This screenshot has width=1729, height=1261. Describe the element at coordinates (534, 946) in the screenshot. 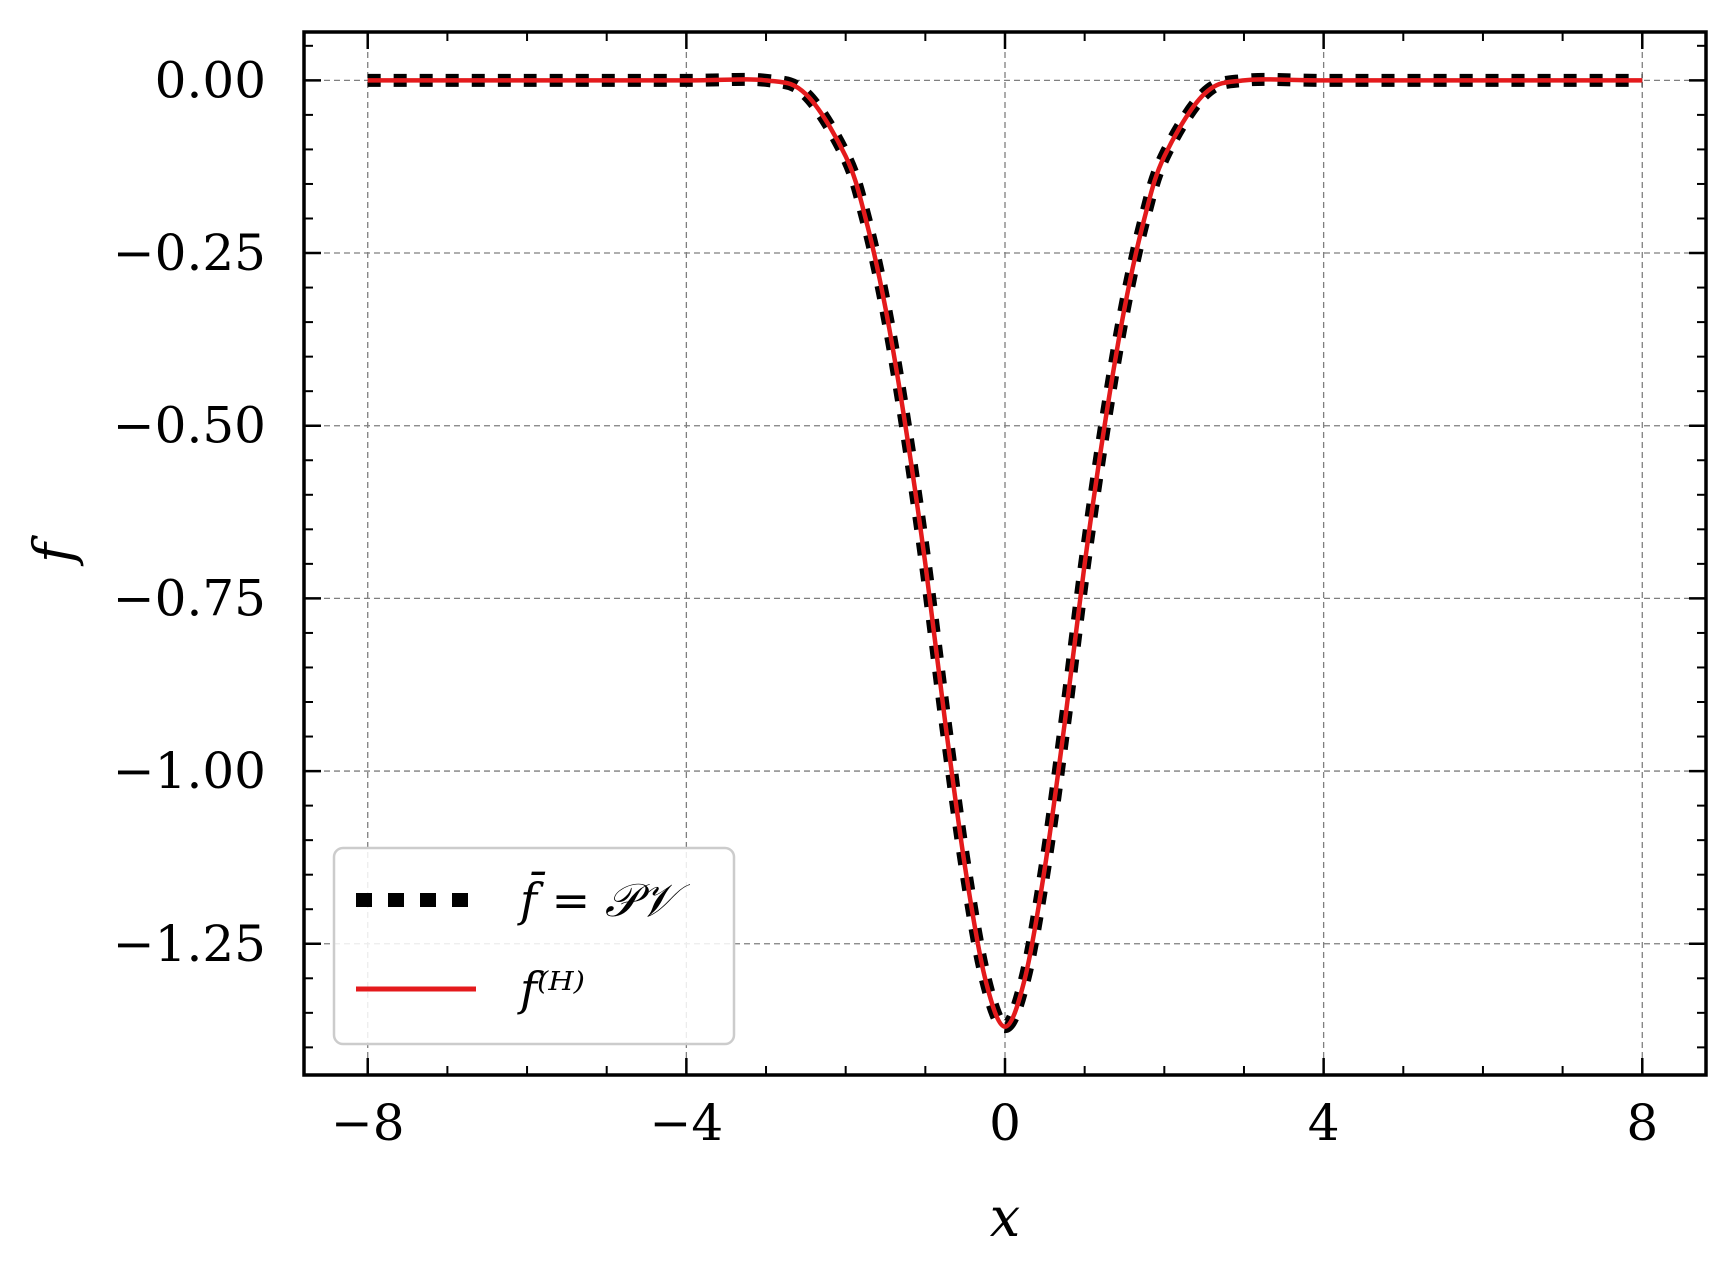

I see `legend: f̄ = 𝒫𝒱 f⁽ᴴ⁾` at that location.